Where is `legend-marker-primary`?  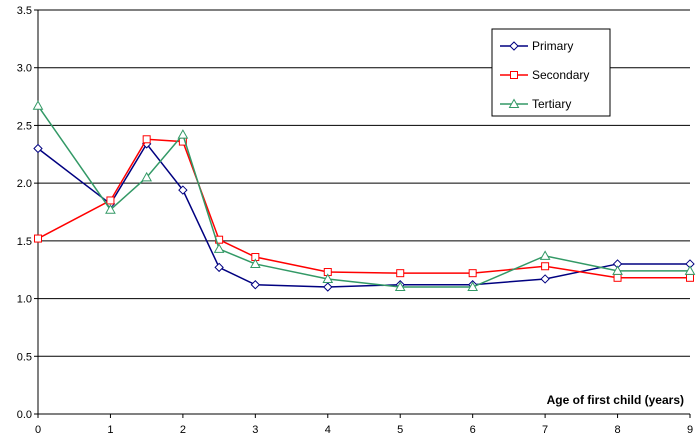 legend-marker-primary is located at coordinates (514, 46).